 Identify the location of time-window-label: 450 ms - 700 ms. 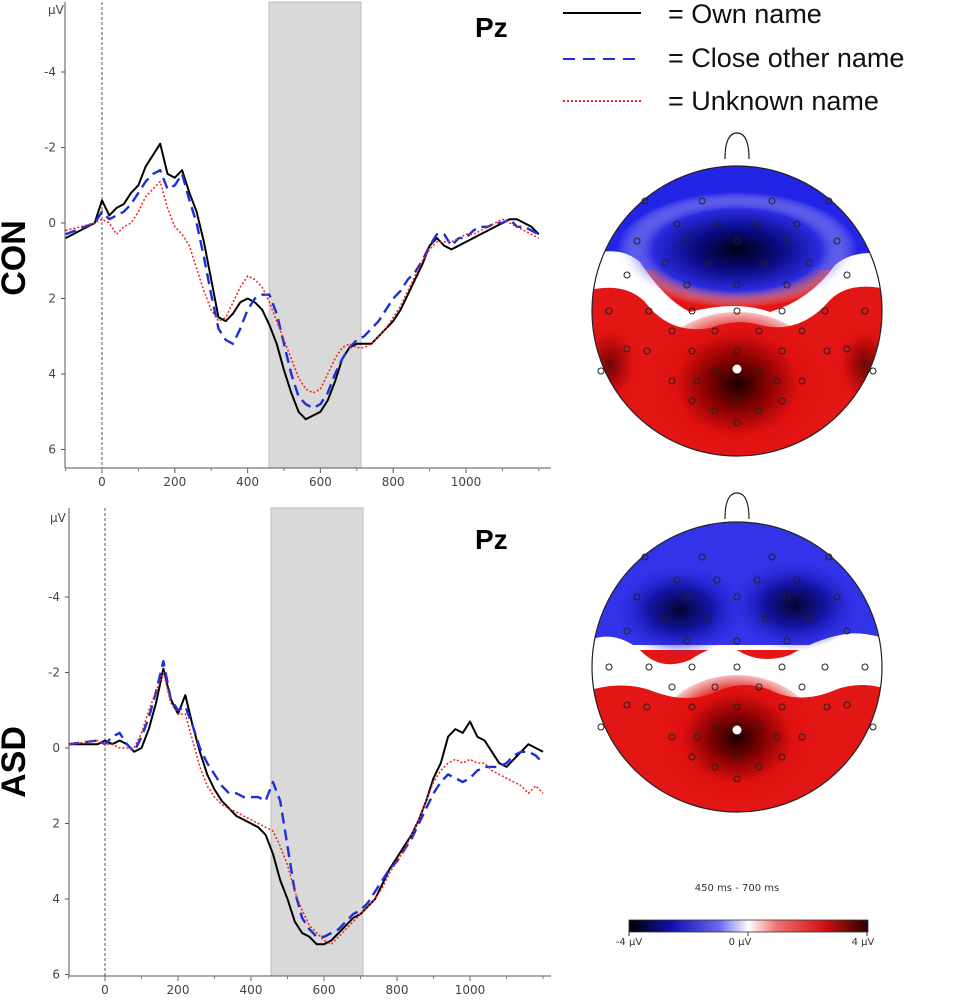
(737, 888).